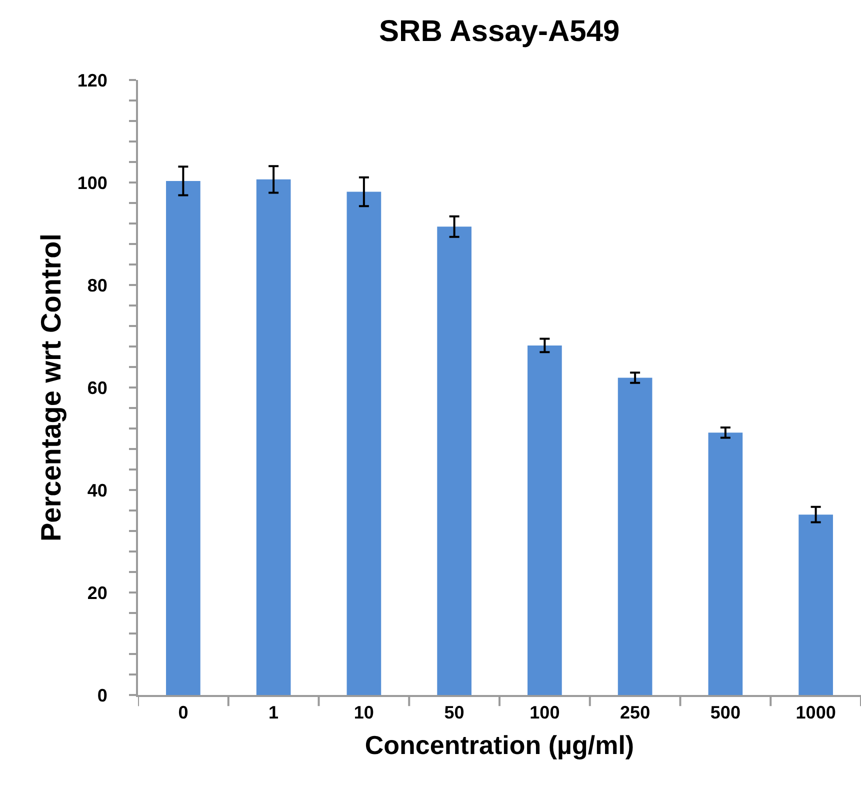 The image size is (861, 798). Describe the element at coordinates (635, 712) in the screenshot. I see `x-tick-label: 250` at that location.